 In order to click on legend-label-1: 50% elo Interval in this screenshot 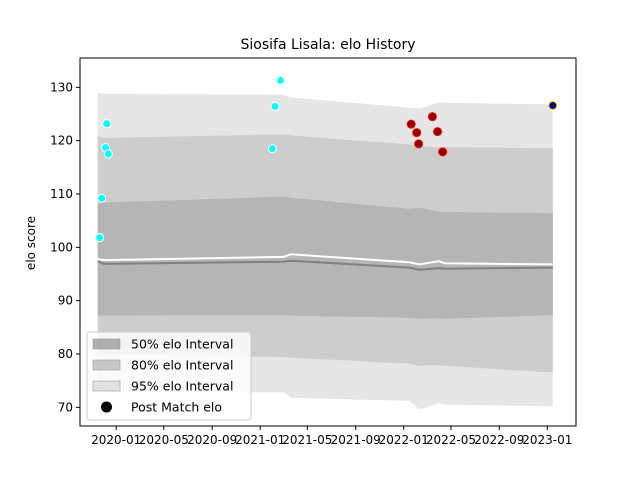, I will do `click(182, 344)`.